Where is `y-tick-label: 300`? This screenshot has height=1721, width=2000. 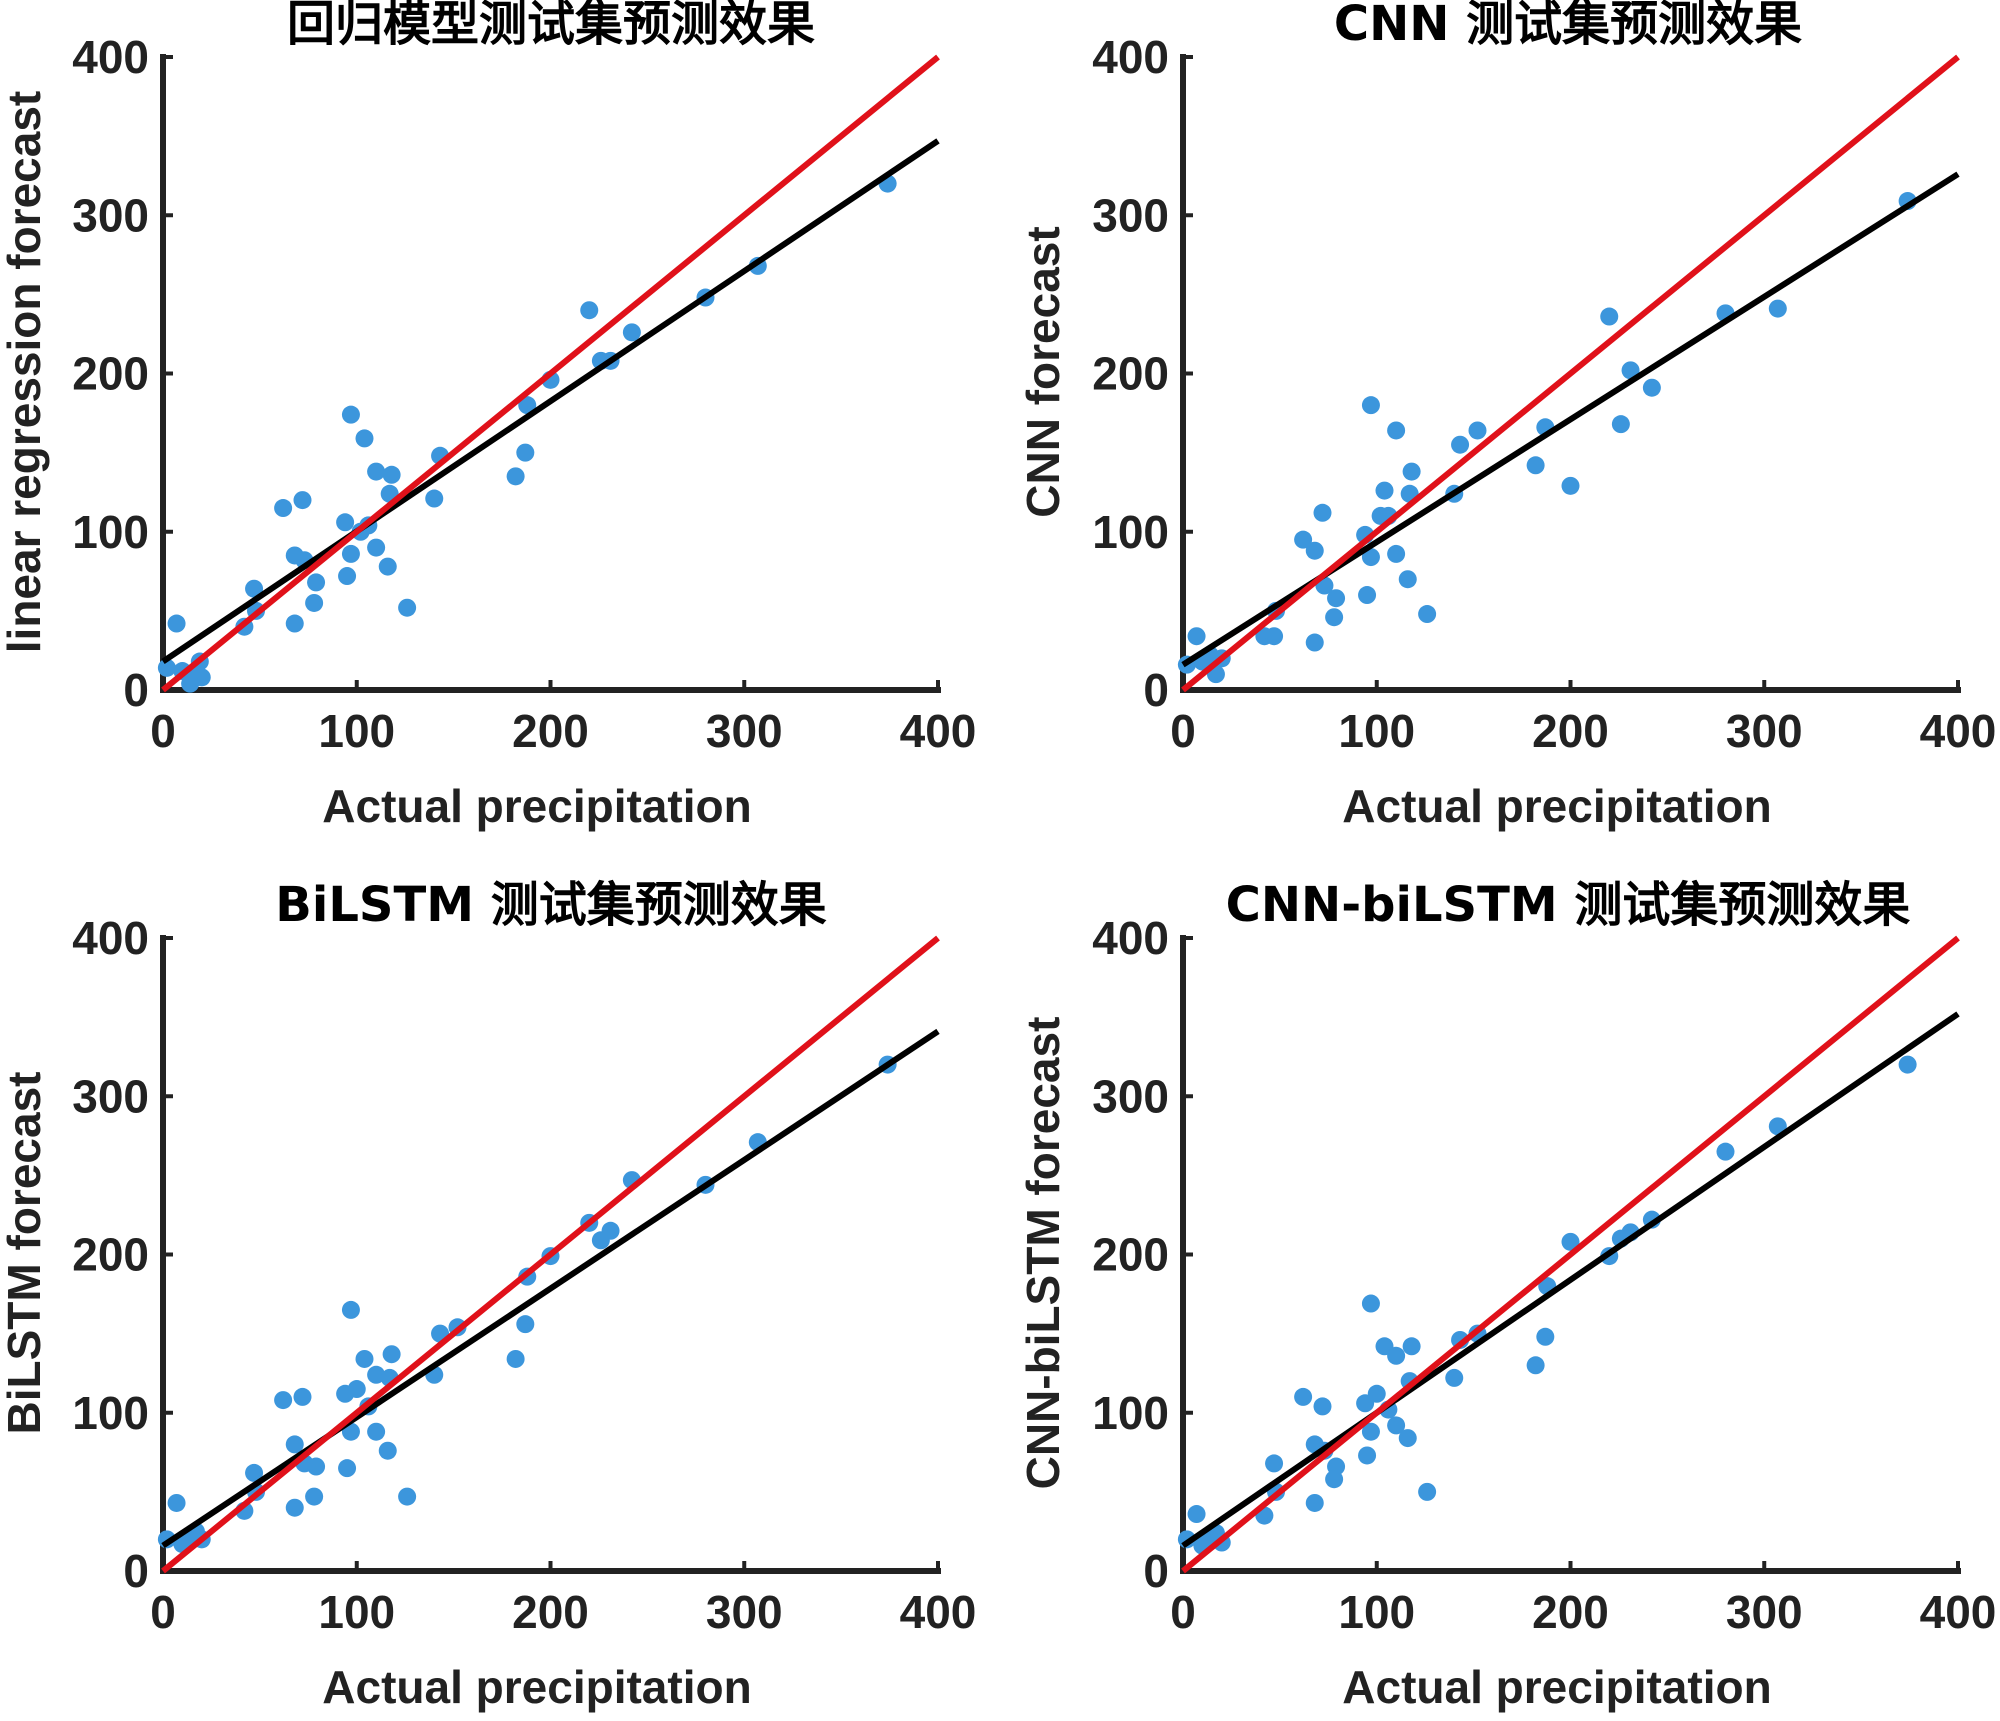
y-tick-label: 300 is located at coordinates (1130, 215).